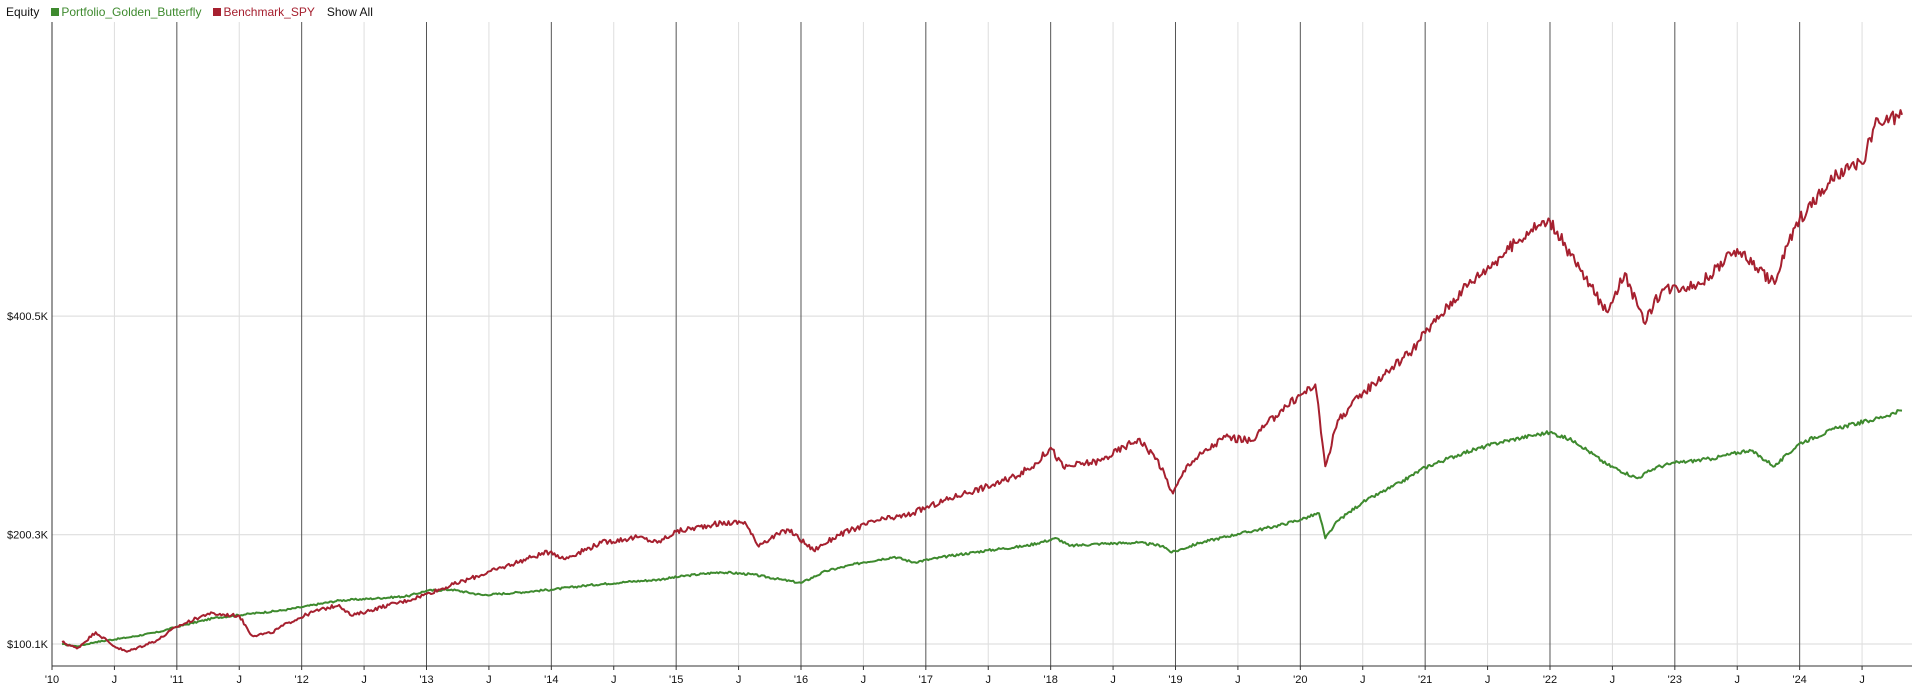  Describe the element at coordinates (676, 680) in the screenshot. I see `x-tick-label: '15` at that location.